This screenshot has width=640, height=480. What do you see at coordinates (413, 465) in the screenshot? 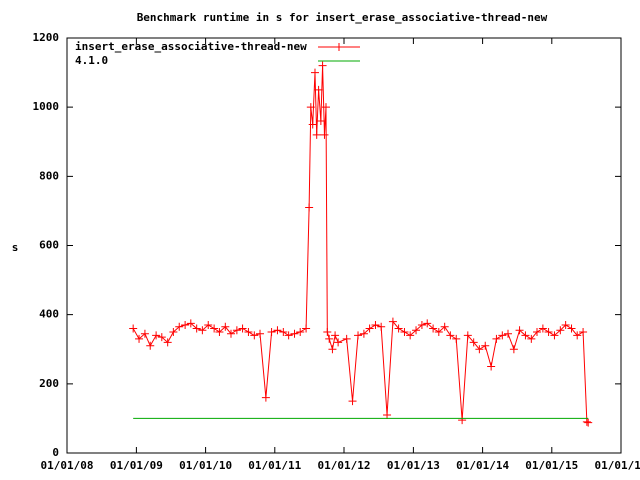
I see `x-tick-label: 01/01/13` at bounding box center [413, 465].